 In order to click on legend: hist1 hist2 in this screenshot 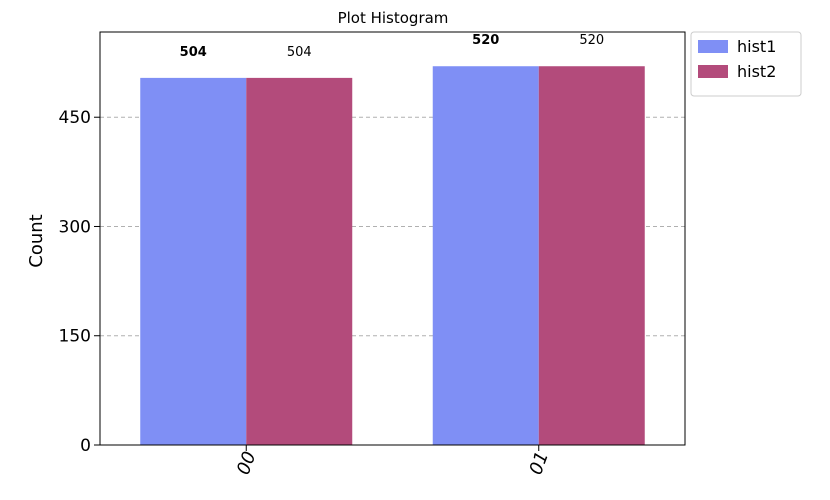, I will do `click(746, 64)`.